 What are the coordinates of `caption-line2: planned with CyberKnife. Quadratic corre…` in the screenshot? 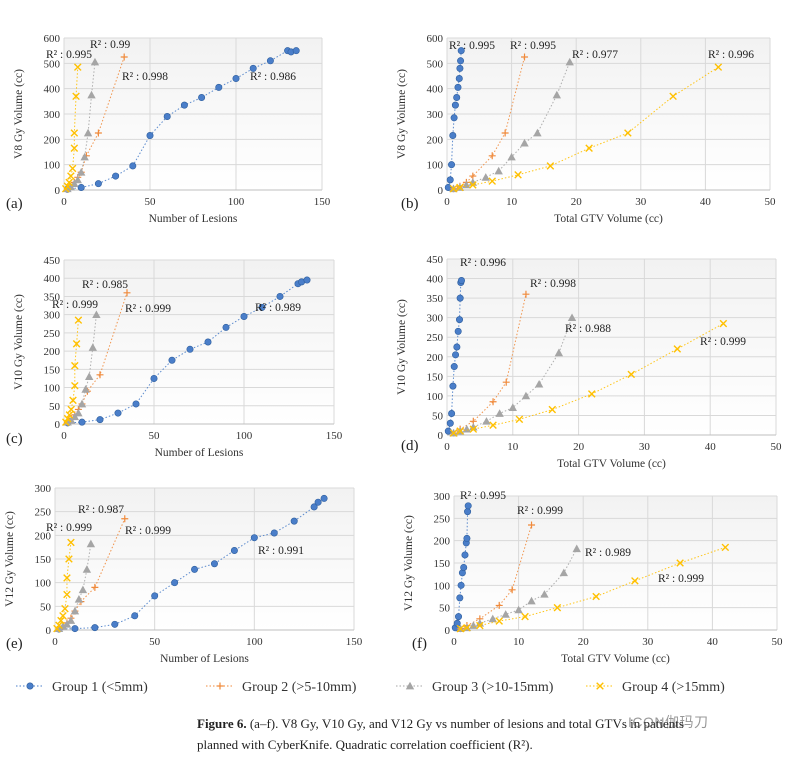 It's located at (365, 744).